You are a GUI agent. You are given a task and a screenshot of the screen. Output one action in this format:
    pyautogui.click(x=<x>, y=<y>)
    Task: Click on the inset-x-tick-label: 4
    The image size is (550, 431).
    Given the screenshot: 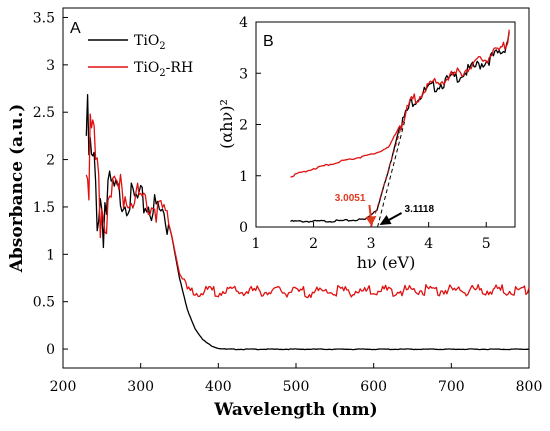 What is the action you would take?
    pyautogui.click(x=428, y=244)
    